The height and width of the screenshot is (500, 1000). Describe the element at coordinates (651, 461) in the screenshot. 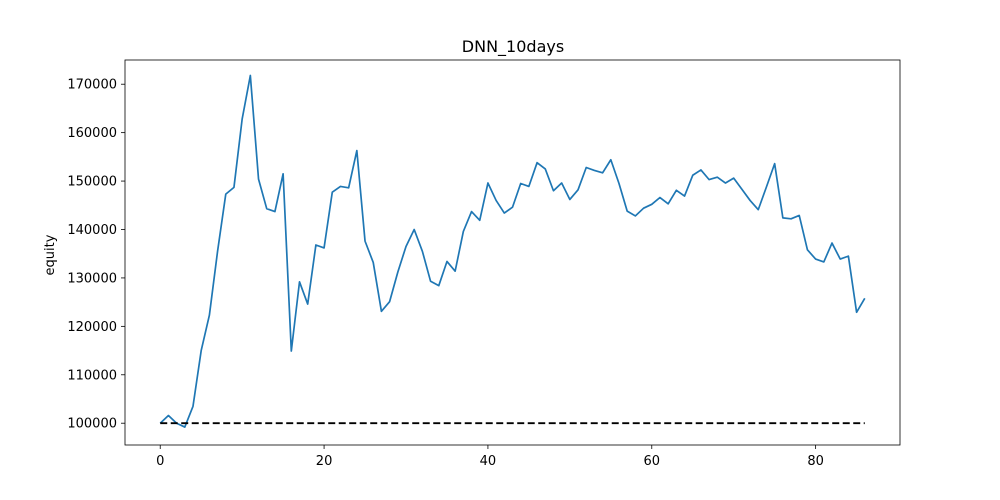

I see `x-tick-label: 60` at that location.